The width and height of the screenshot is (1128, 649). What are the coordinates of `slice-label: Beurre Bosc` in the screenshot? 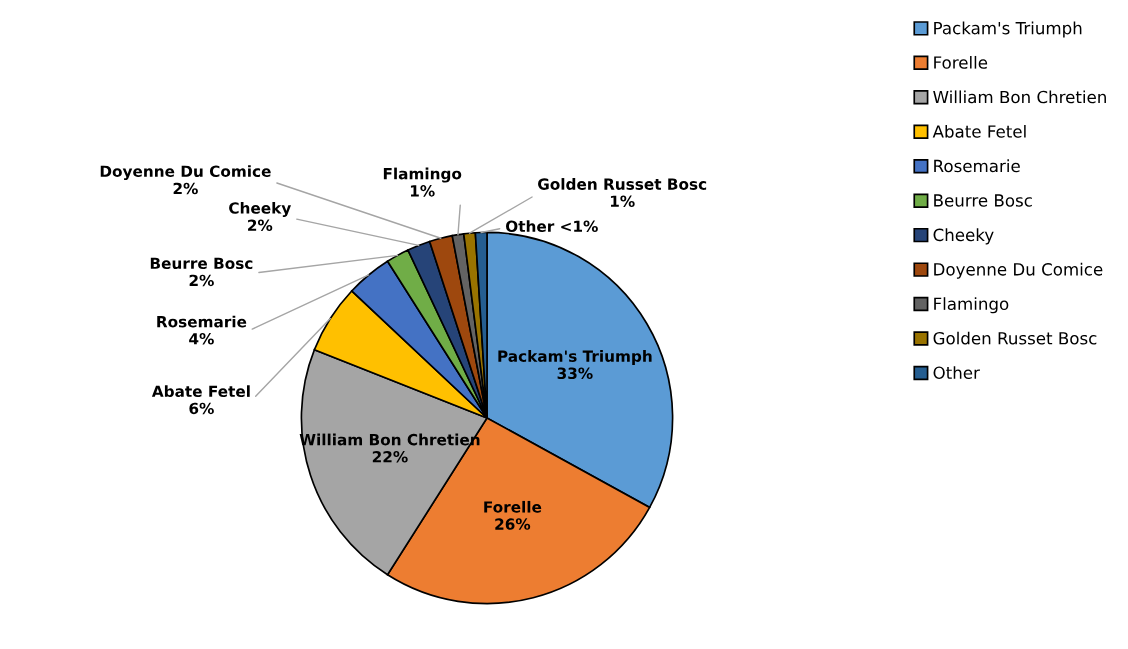 It's located at (201, 263).